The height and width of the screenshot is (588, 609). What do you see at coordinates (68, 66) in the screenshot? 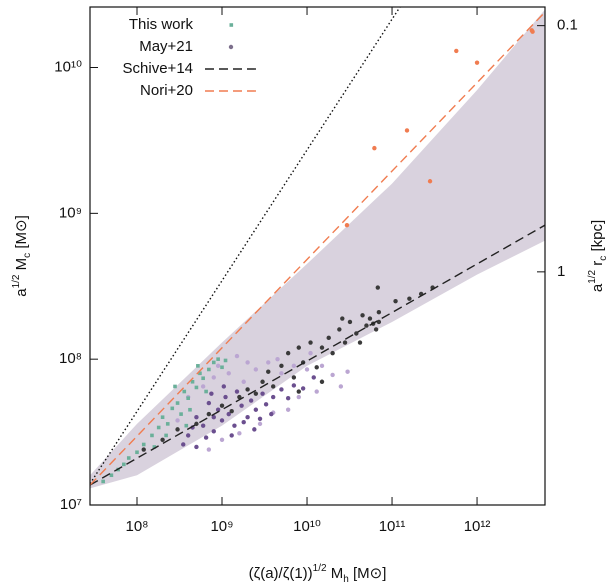
I see `y-tick-label: 10¹⁰` at bounding box center [68, 66].